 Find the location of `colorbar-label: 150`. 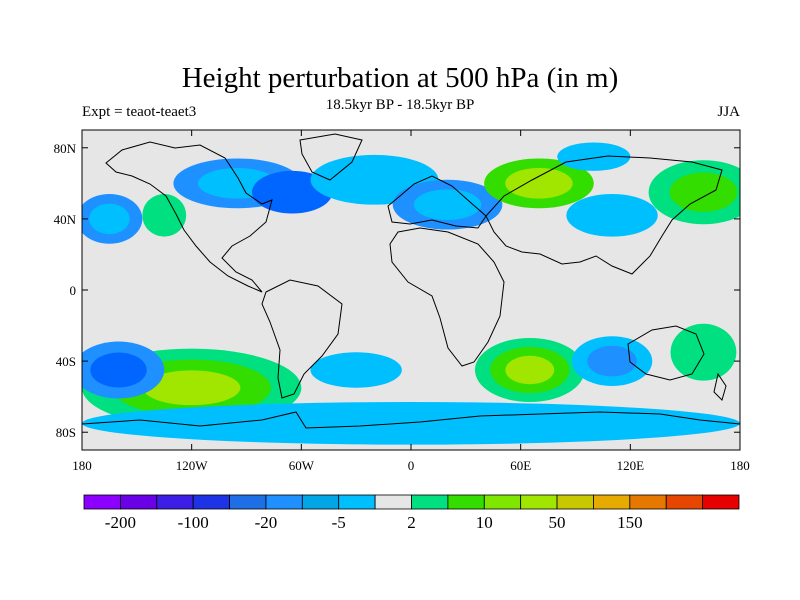

colorbar-label: 150 is located at coordinates (630, 522).